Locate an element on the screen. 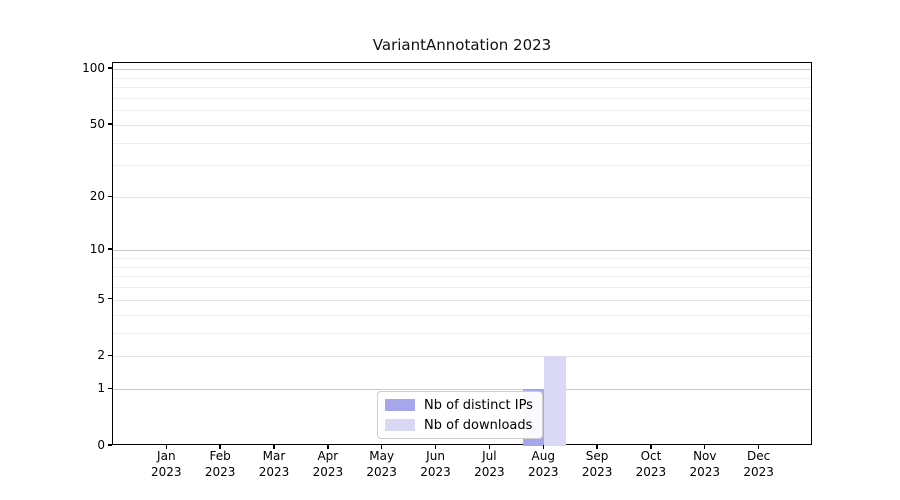 The image size is (900, 500). y-tick-label: 2 is located at coordinates (101, 355).